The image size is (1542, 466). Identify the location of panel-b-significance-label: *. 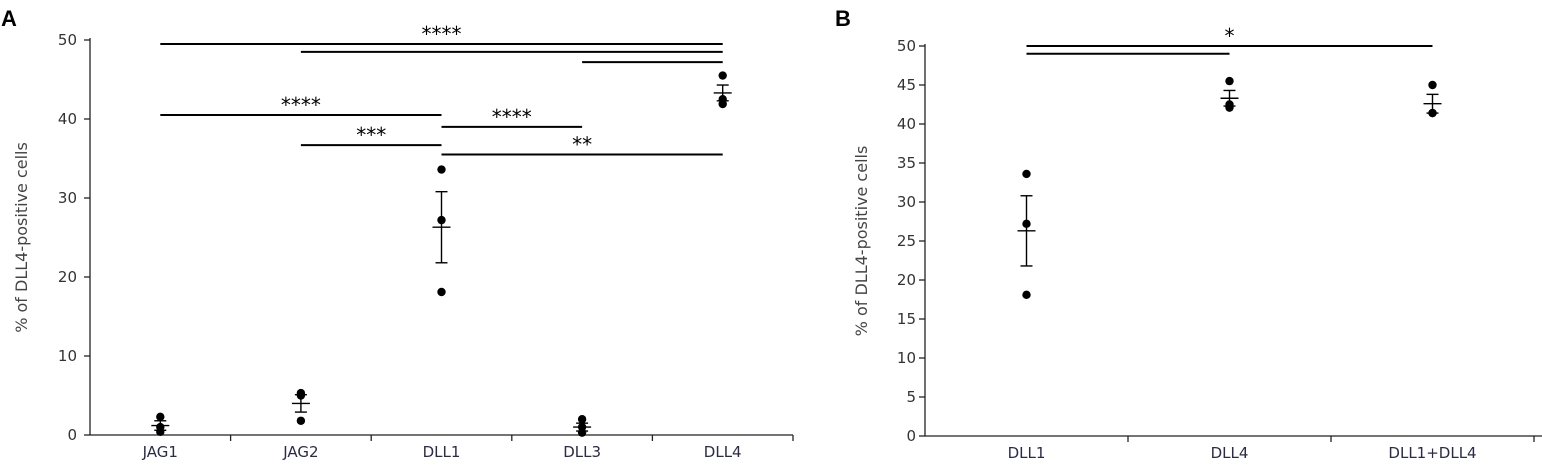
(1230, 36).